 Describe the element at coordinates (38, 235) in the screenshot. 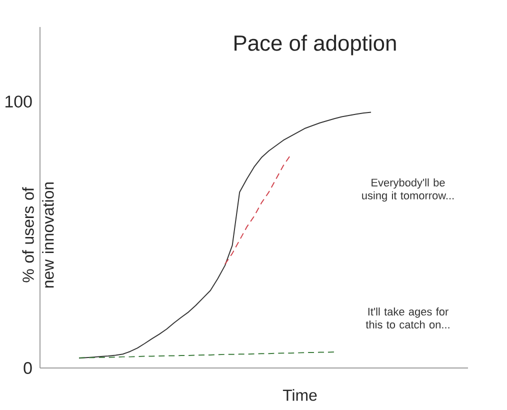

I see `y-axis-title: % of users of new innovation` at that location.